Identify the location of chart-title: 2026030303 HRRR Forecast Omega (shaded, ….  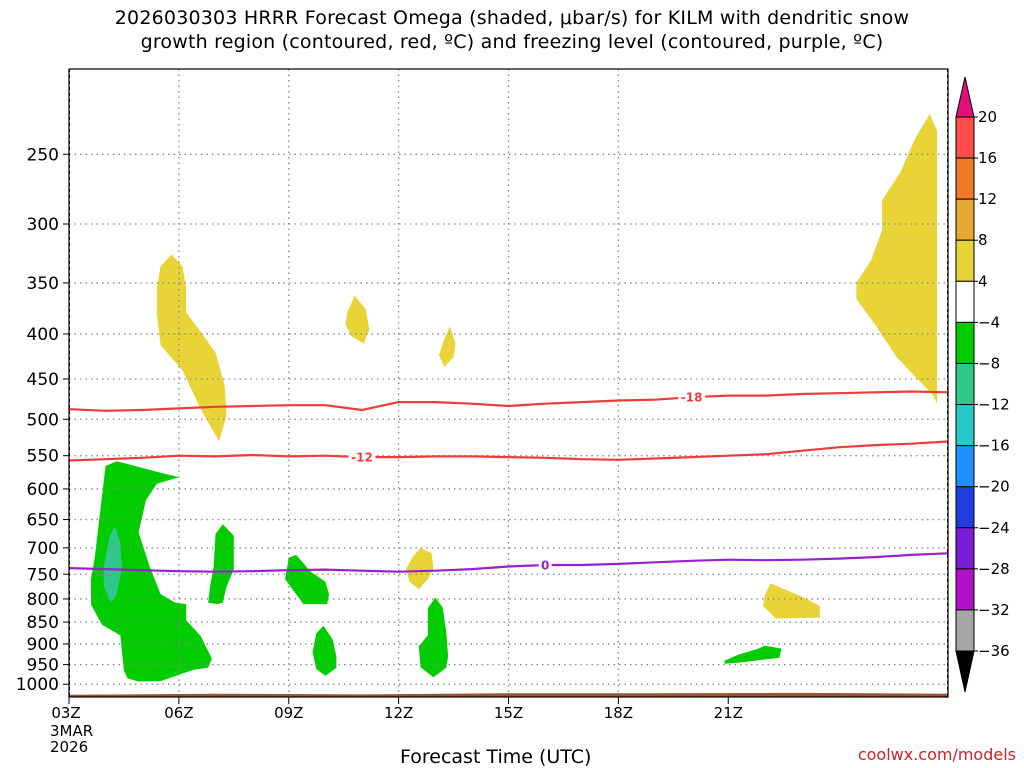
(512, 30).